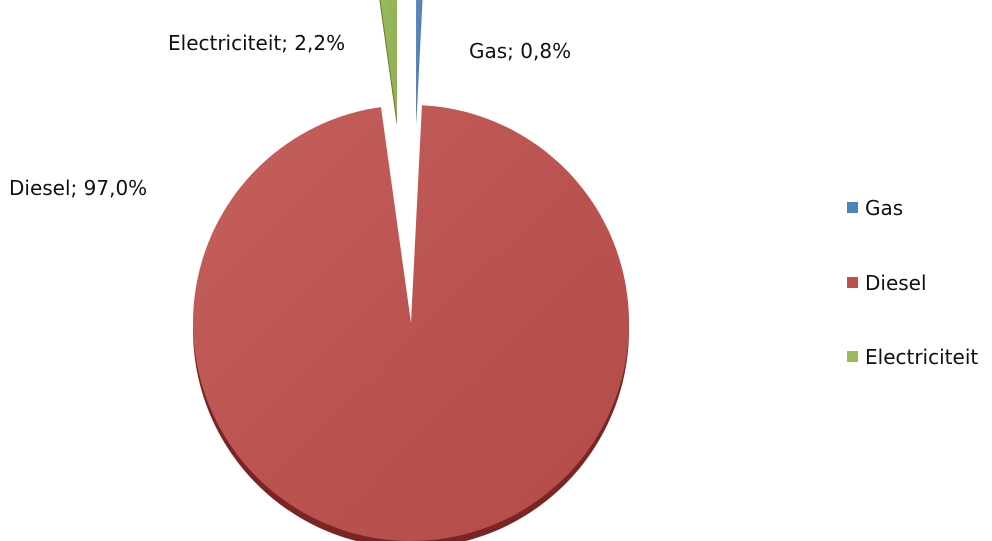 The height and width of the screenshot is (541, 992). I want to click on data-label-diesel: Diesel; 97,0%, so click(78, 188).